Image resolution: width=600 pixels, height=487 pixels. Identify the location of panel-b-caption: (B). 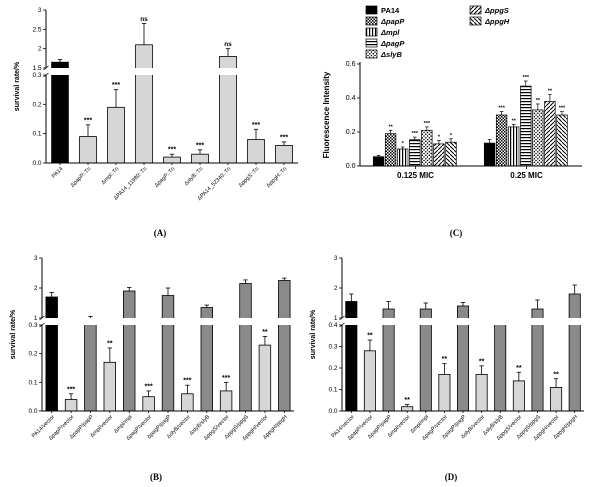
(156, 477).